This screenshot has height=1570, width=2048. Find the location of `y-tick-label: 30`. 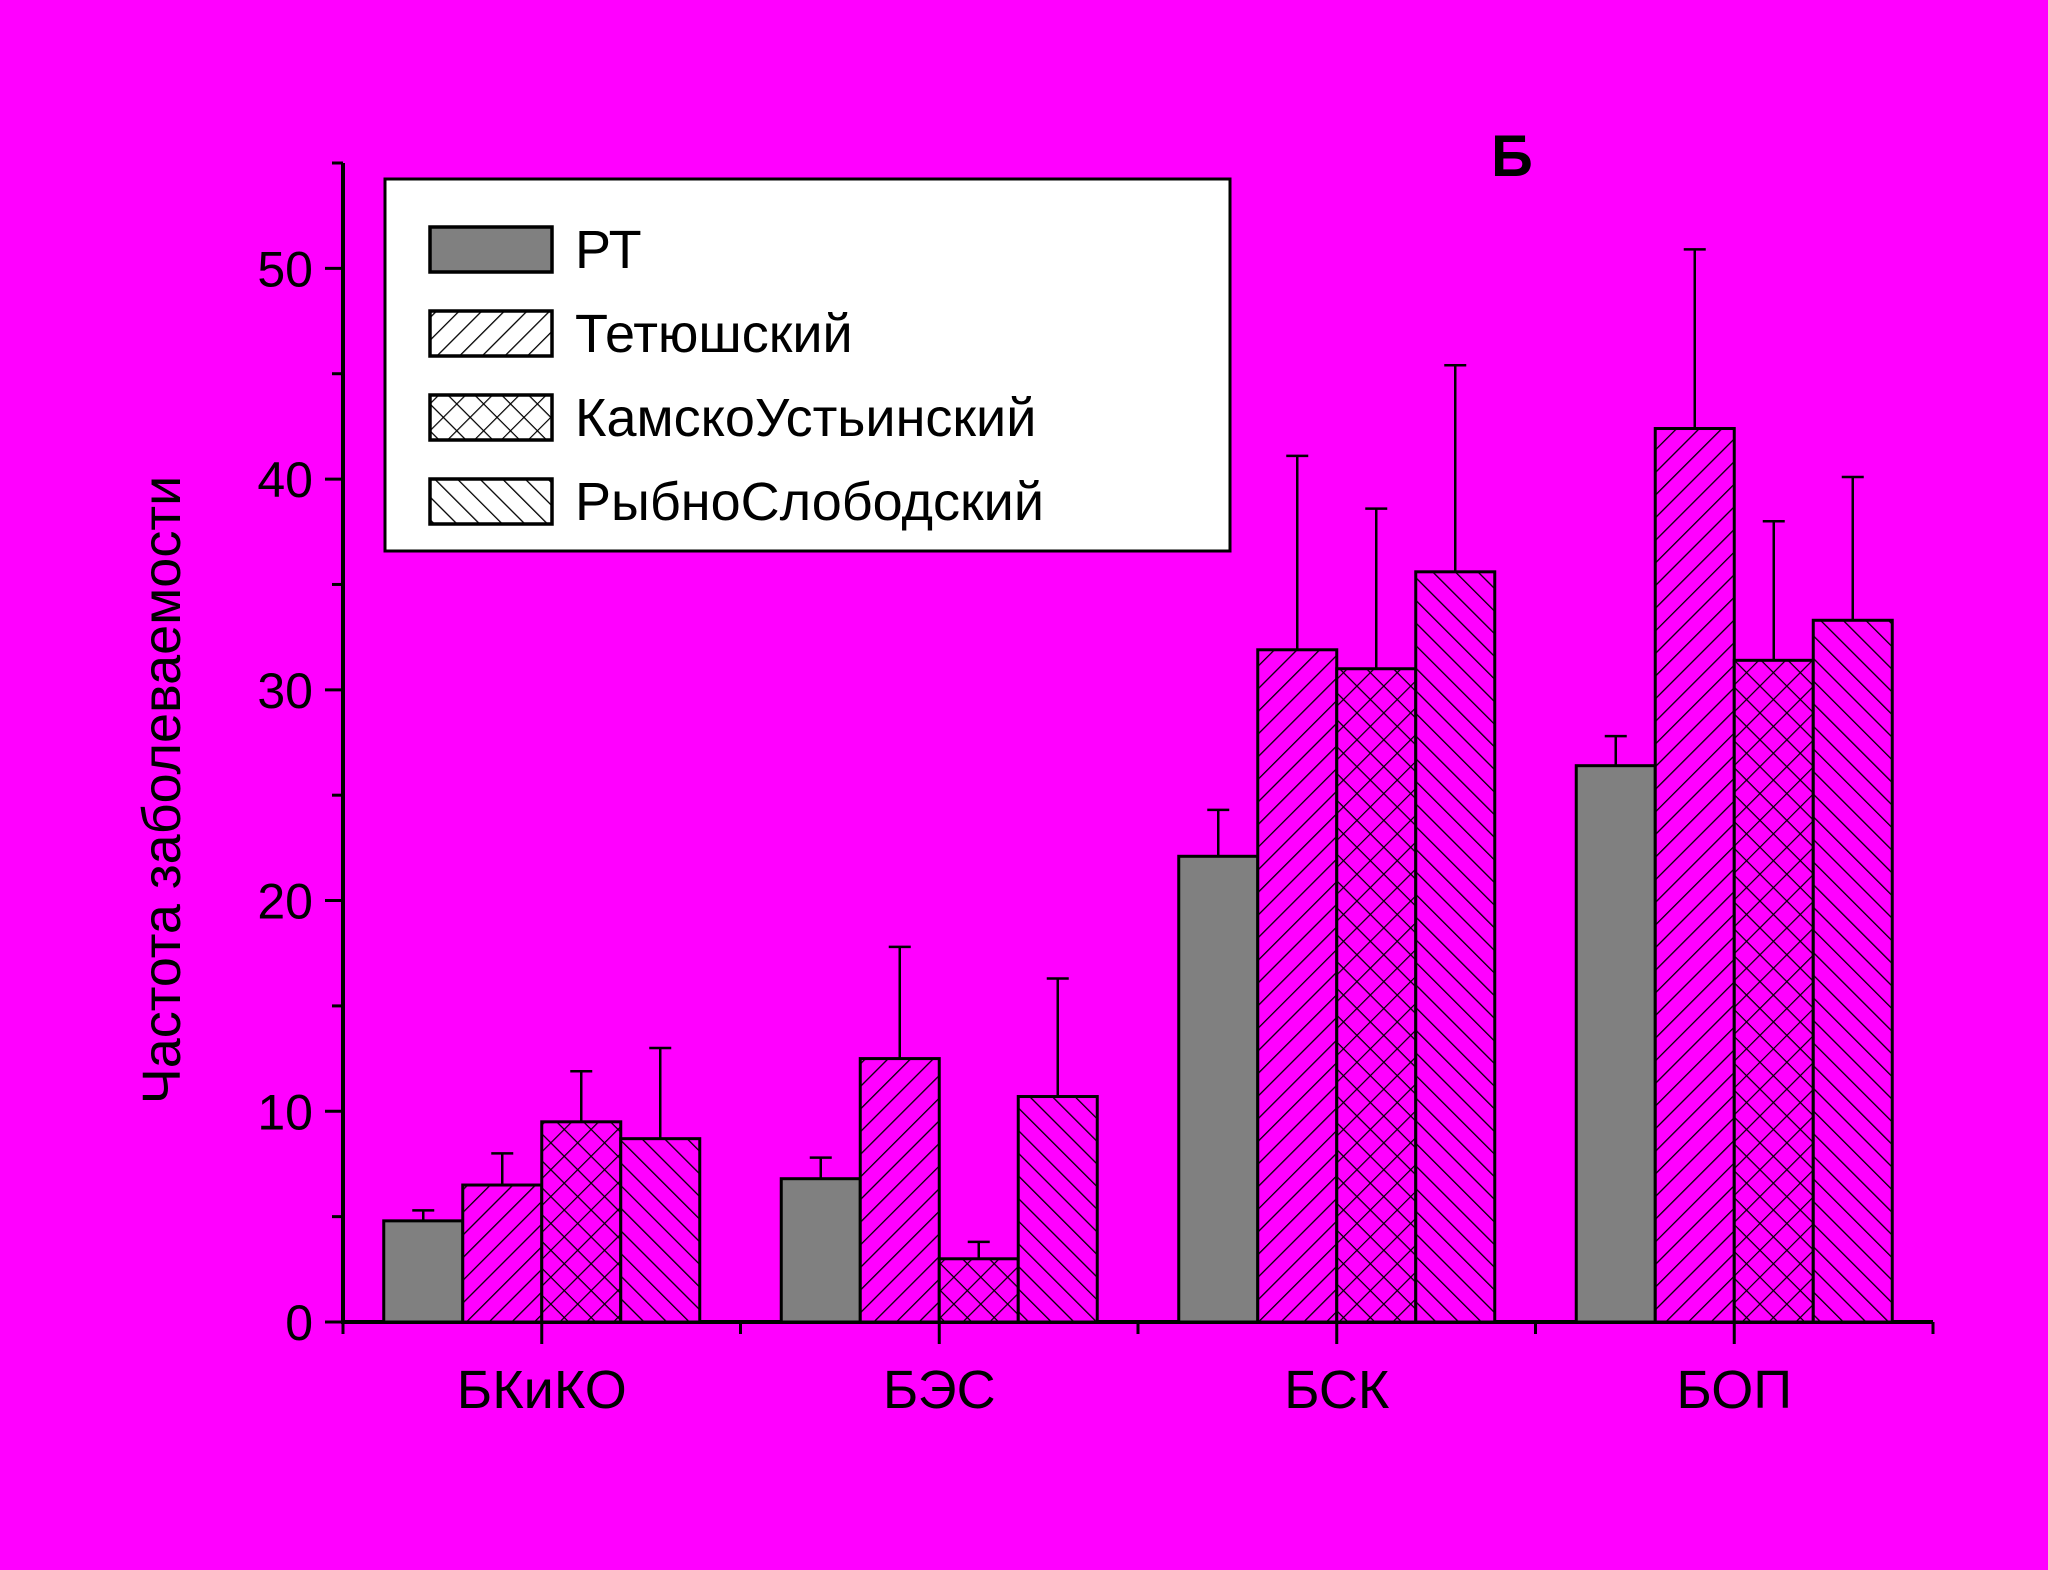

y-tick-label: 30 is located at coordinates (285, 691).